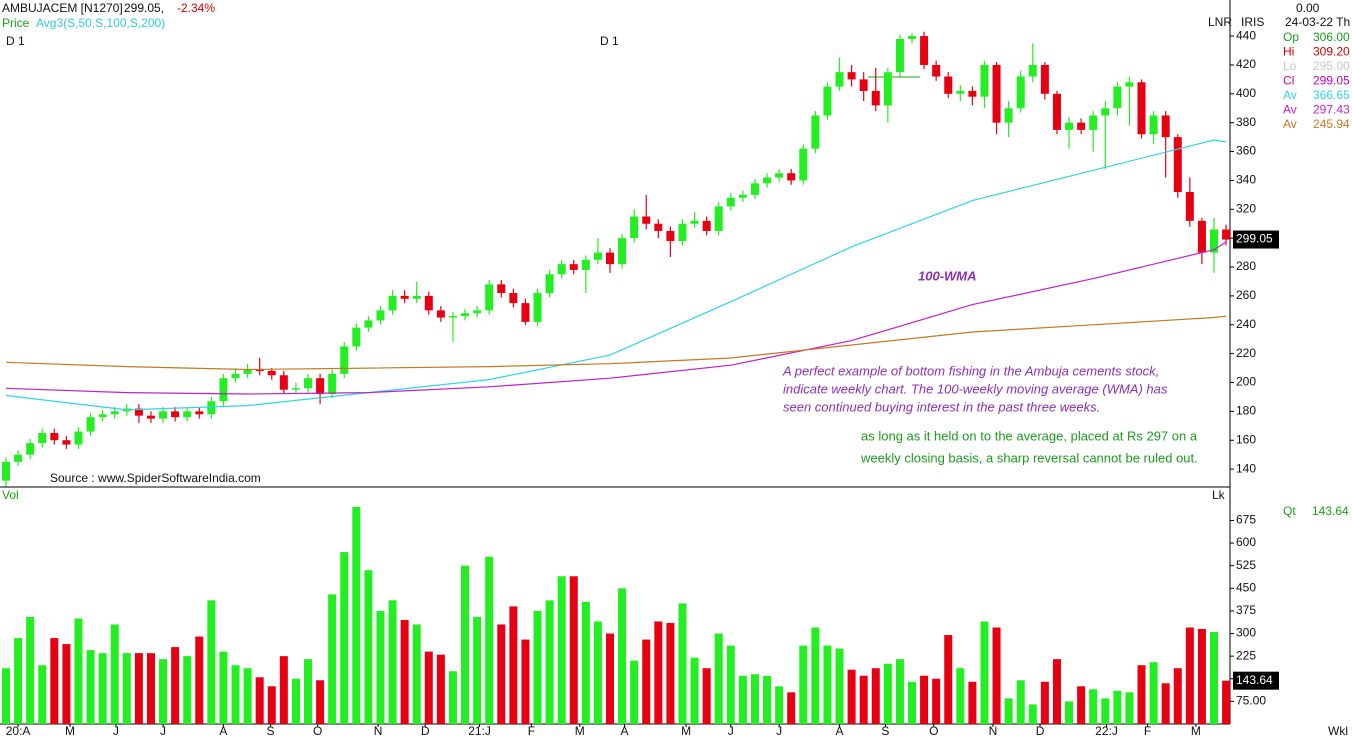 The width and height of the screenshot is (1352, 740). I want to click on info-label: Hi, so click(1288, 52).